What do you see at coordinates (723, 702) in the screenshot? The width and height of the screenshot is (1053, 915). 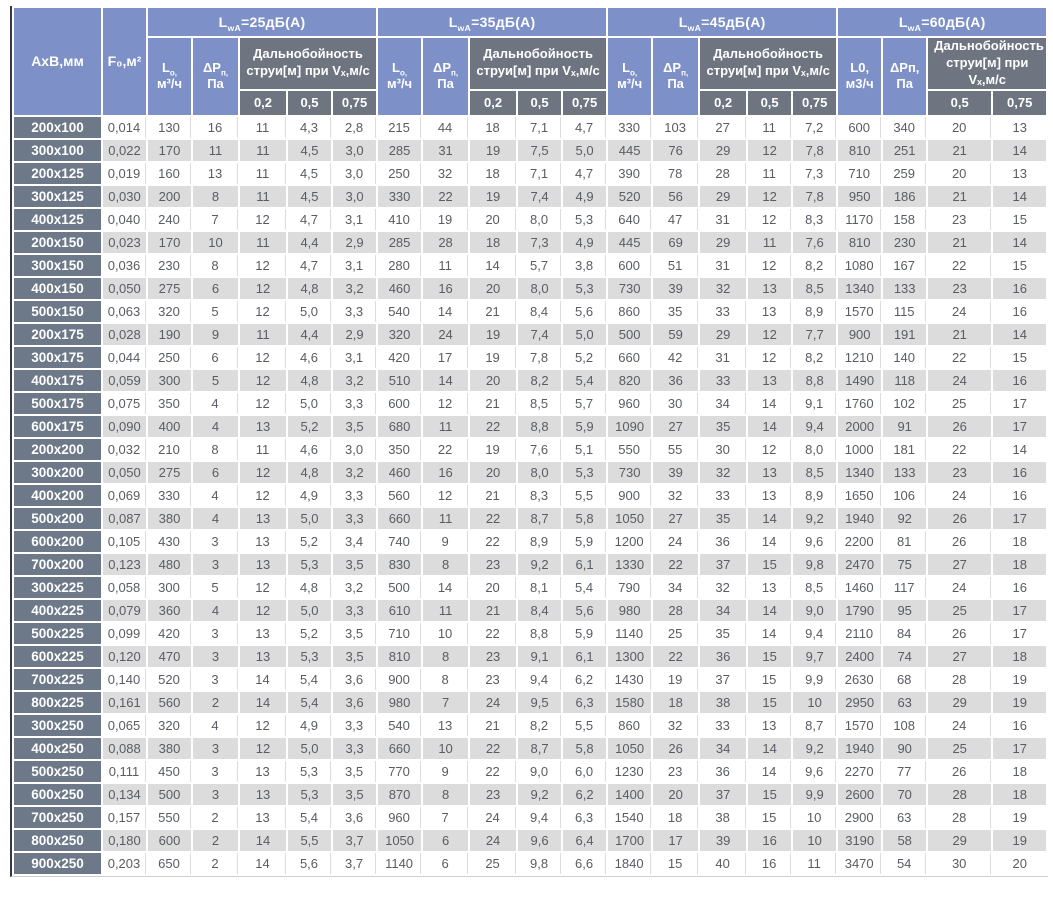 I see `cell-value: 38` at bounding box center [723, 702].